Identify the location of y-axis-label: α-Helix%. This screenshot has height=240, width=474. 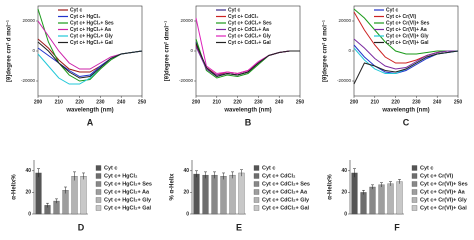
(15, 187).